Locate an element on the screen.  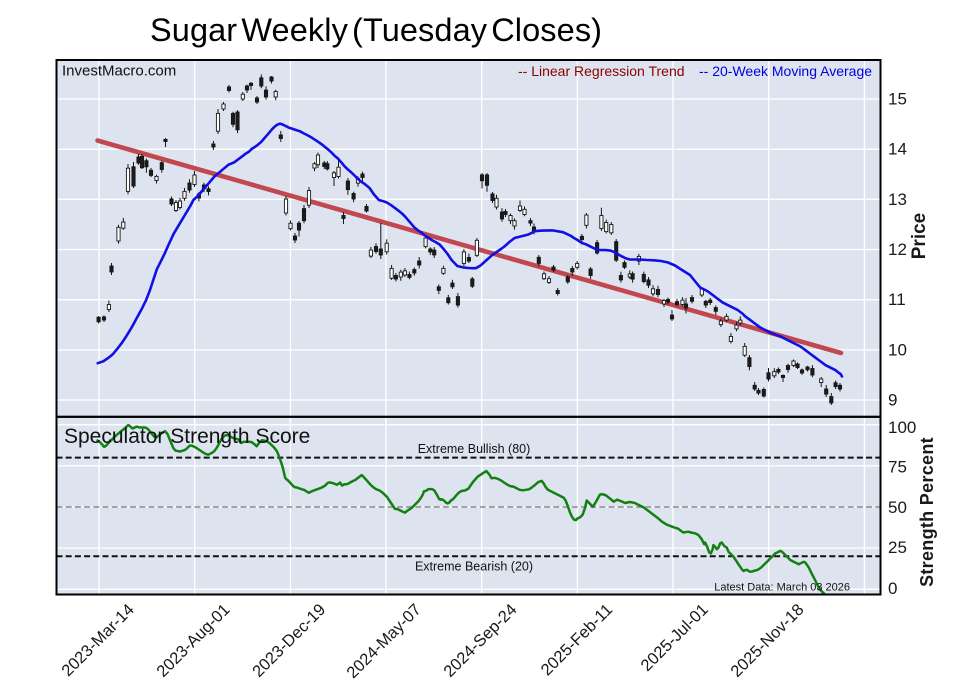
svg-text: 75 is located at coordinates (897, 467).